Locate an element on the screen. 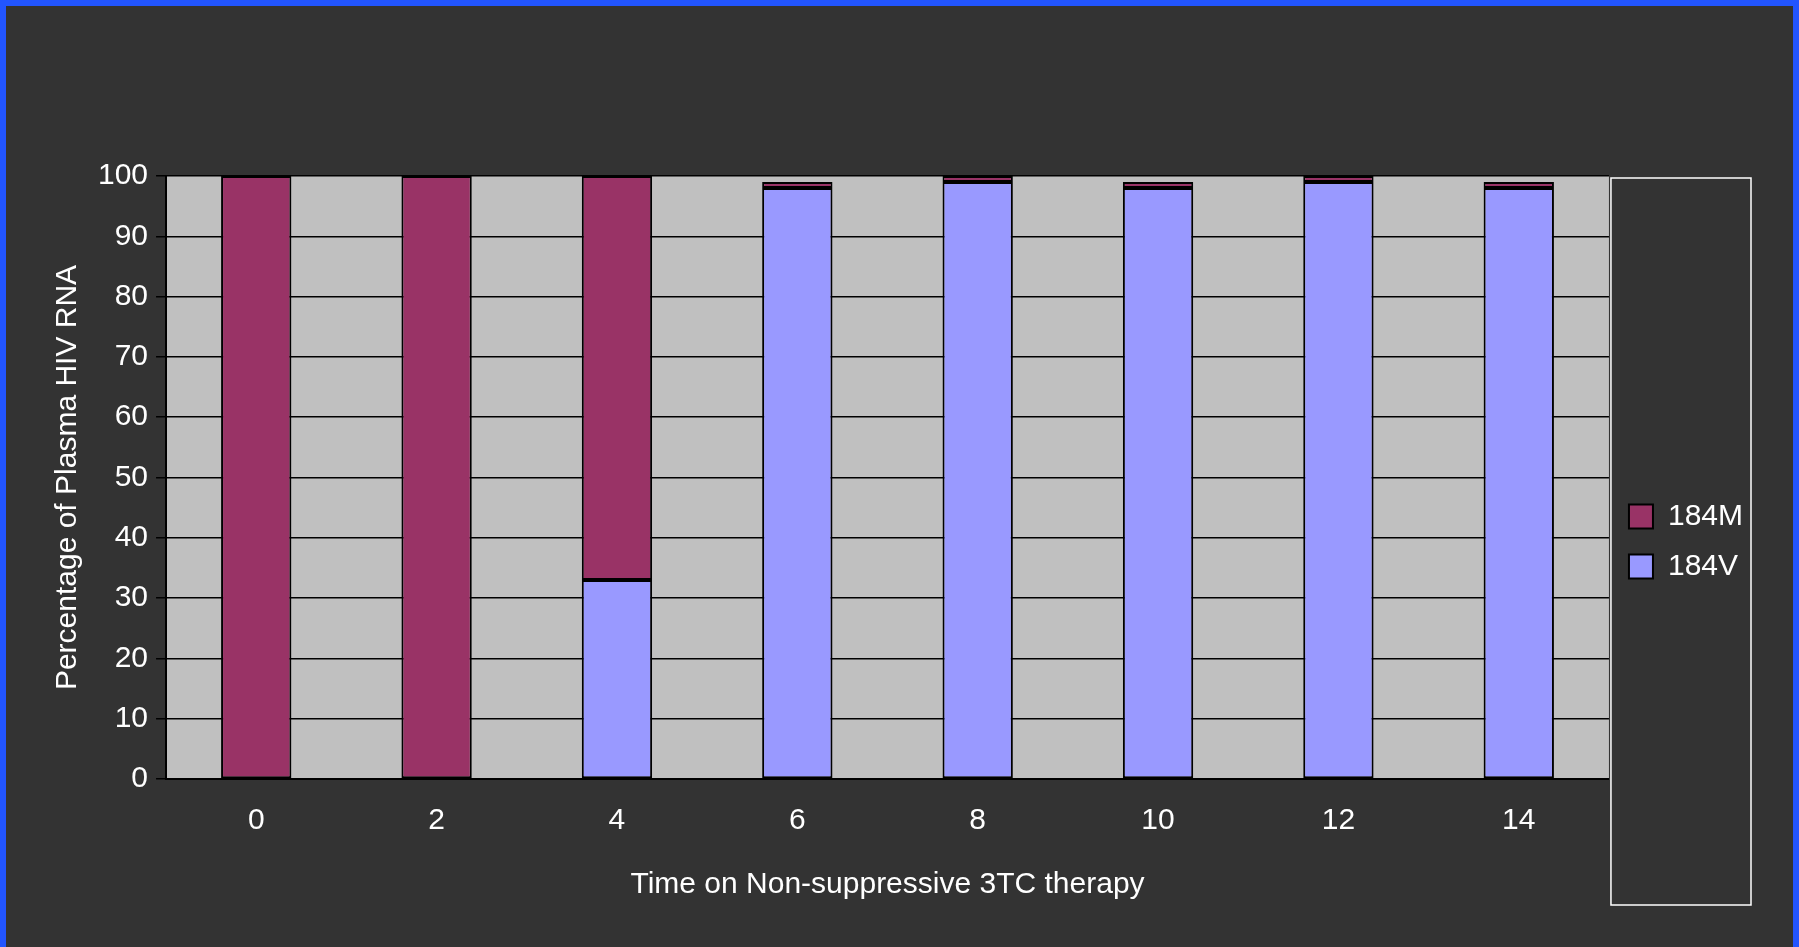 The image size is (1799, 947). y-tick-label: 60 is located at coordinates (131, 415).